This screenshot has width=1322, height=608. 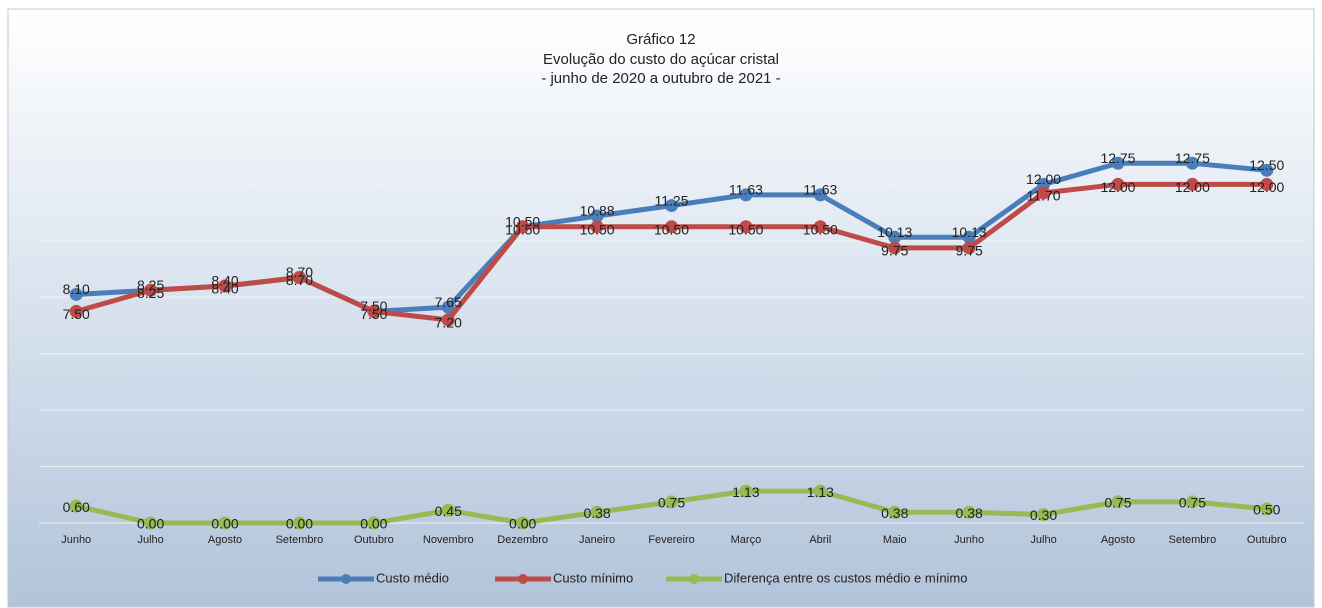 I want to click on legend-label: Diferença entre os custos médio e mínimo, so click(x=846, y=577).